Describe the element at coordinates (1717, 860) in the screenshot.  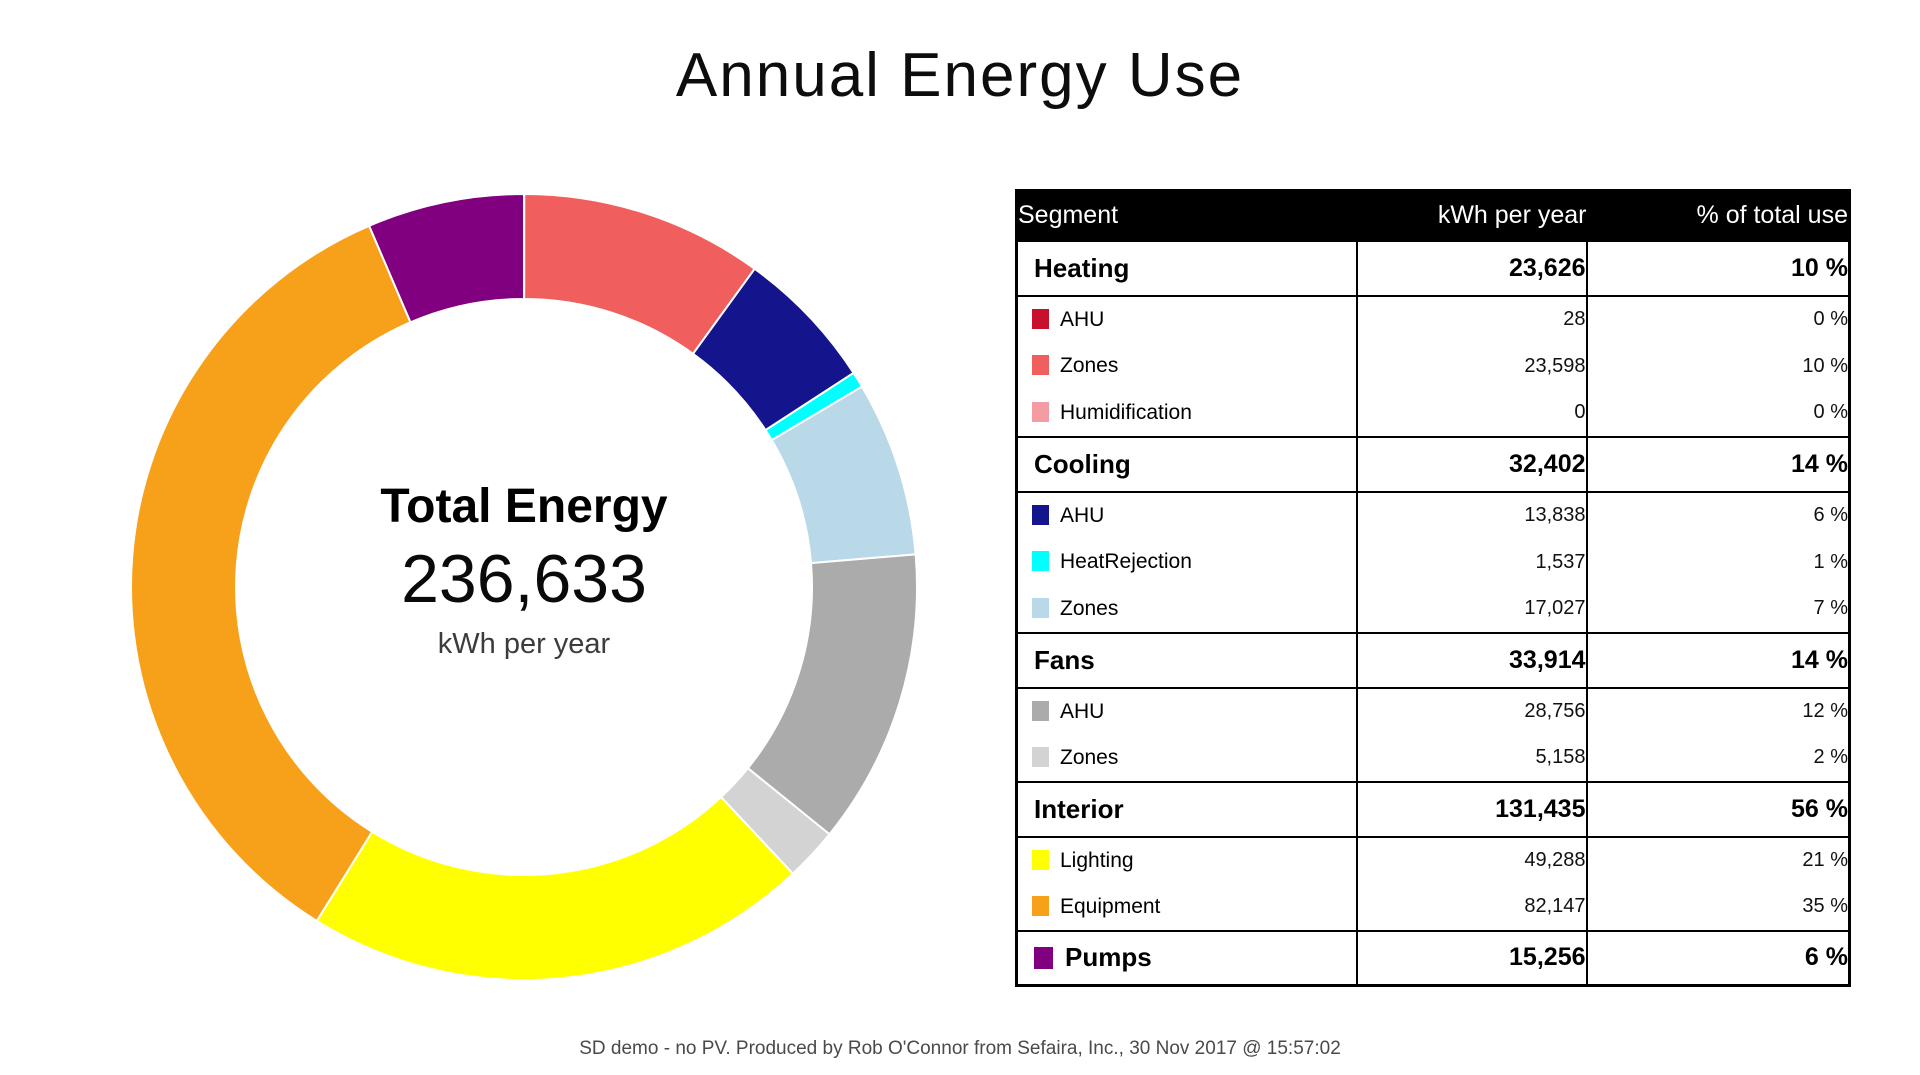
I see `pct-value: 21 %` at that location.